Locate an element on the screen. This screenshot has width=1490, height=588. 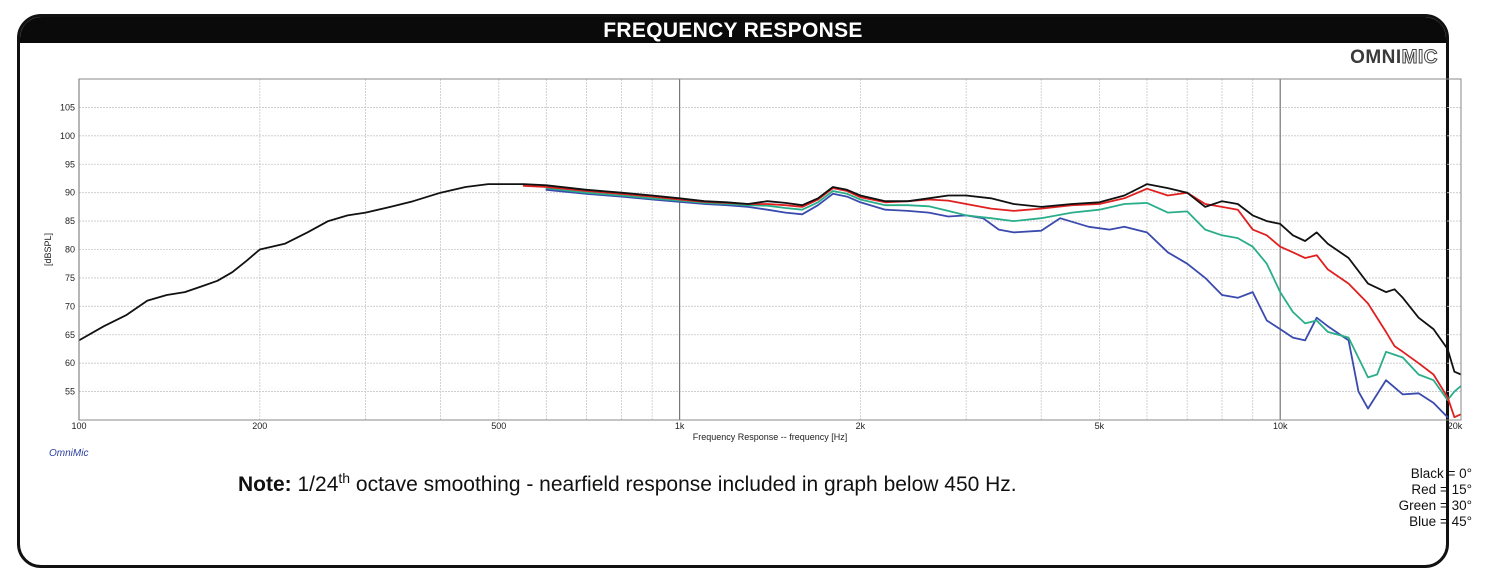
legend-blue: Blue = 45° is located at coordinates (1440, 521).